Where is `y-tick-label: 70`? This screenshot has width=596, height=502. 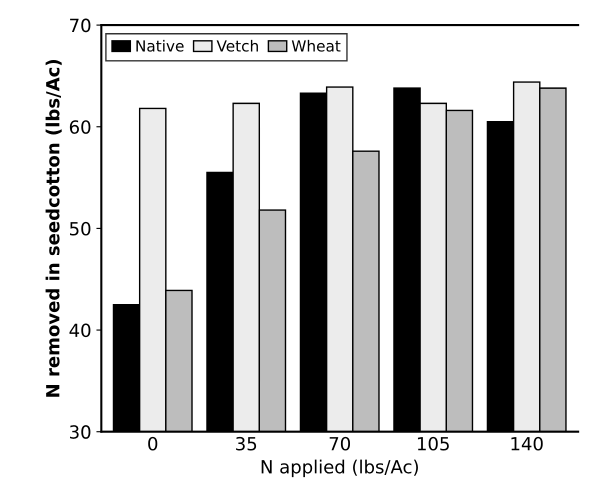 y-tick-label: 70 is located at coordinates (80, 25).